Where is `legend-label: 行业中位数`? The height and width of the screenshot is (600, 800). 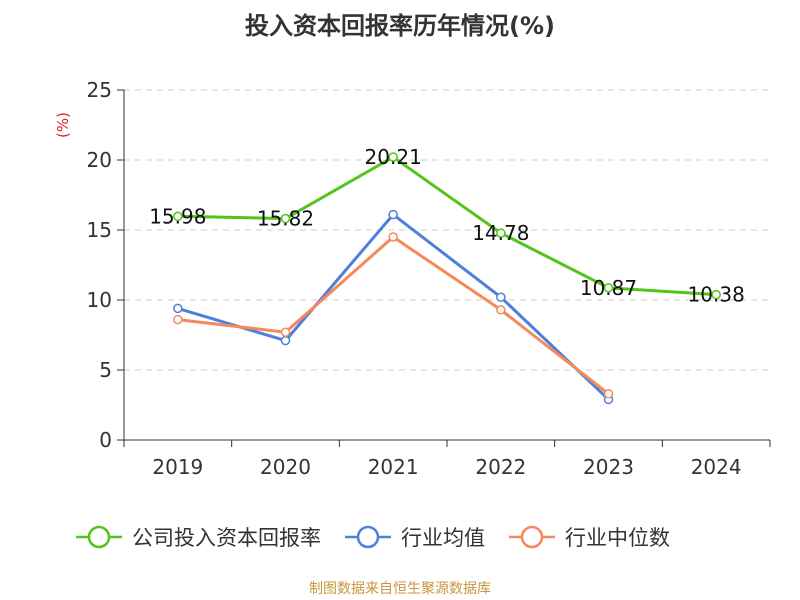 legend-label: 行业中位数 is located at coordinates (617, 538).